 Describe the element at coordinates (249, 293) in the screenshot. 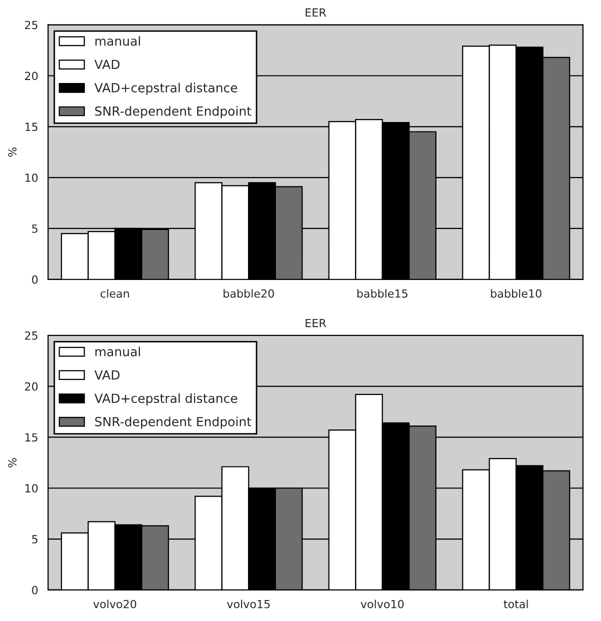

I see `x-tick-label: babble20` at that location.